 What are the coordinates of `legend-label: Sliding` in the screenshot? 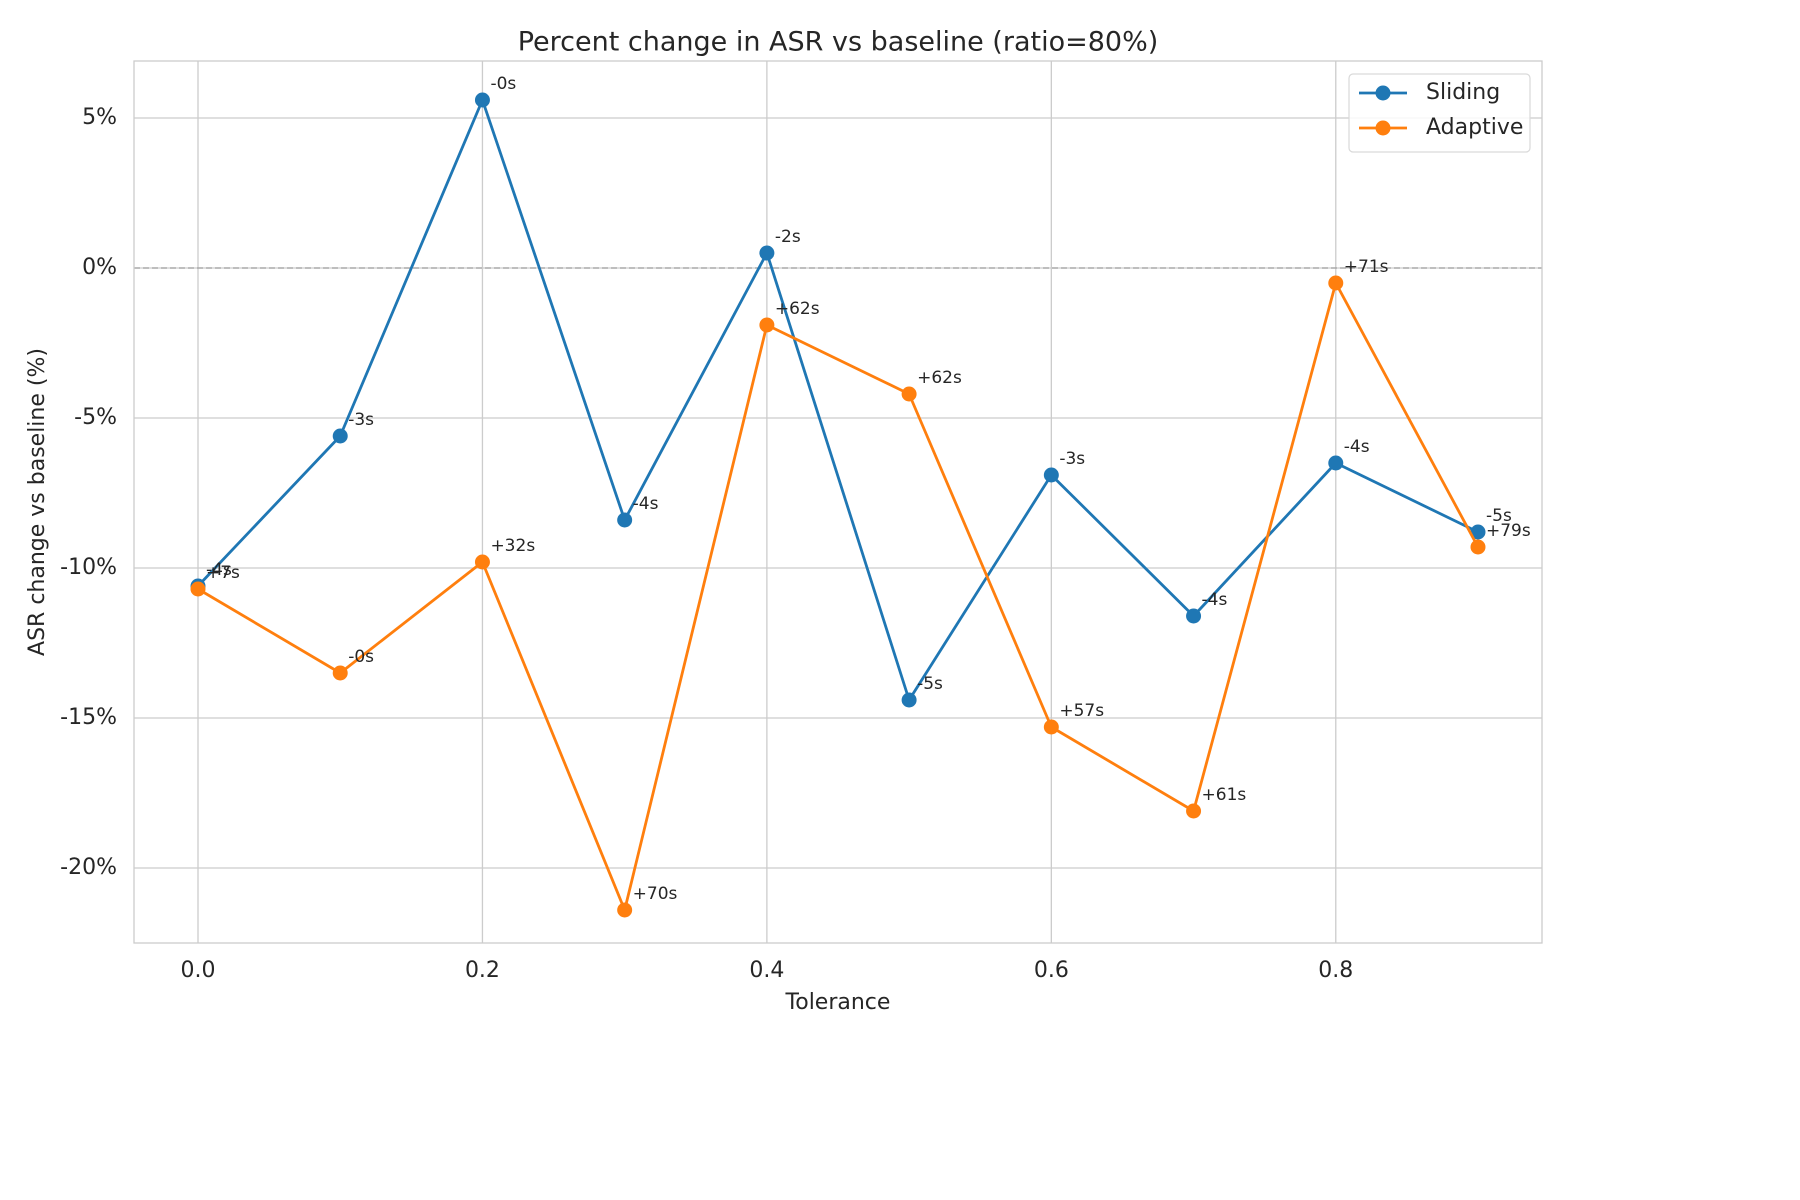 It's located at (1463, 92).